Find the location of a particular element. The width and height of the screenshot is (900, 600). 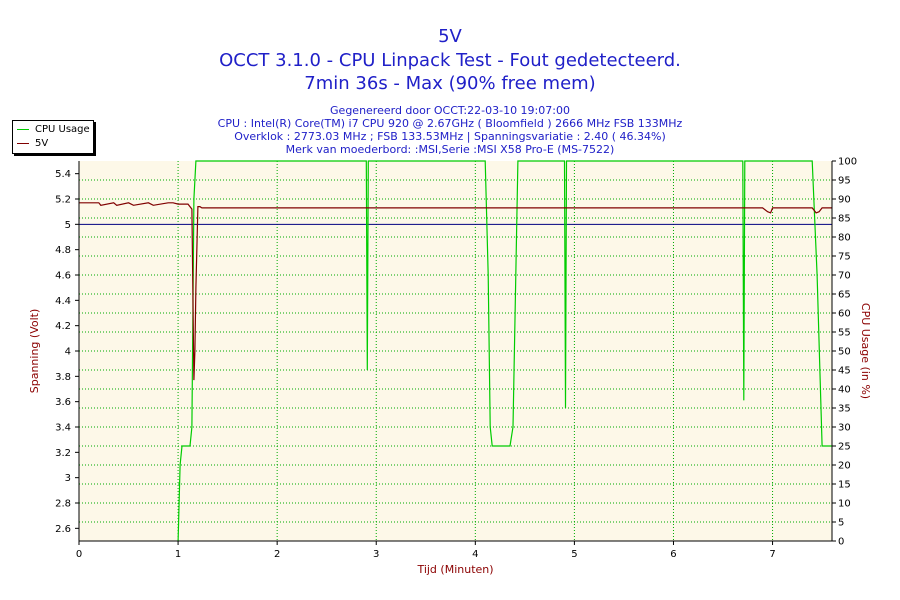

y-axis-title-right: CPU Usage (in %) is located at coordinates (865, 351).